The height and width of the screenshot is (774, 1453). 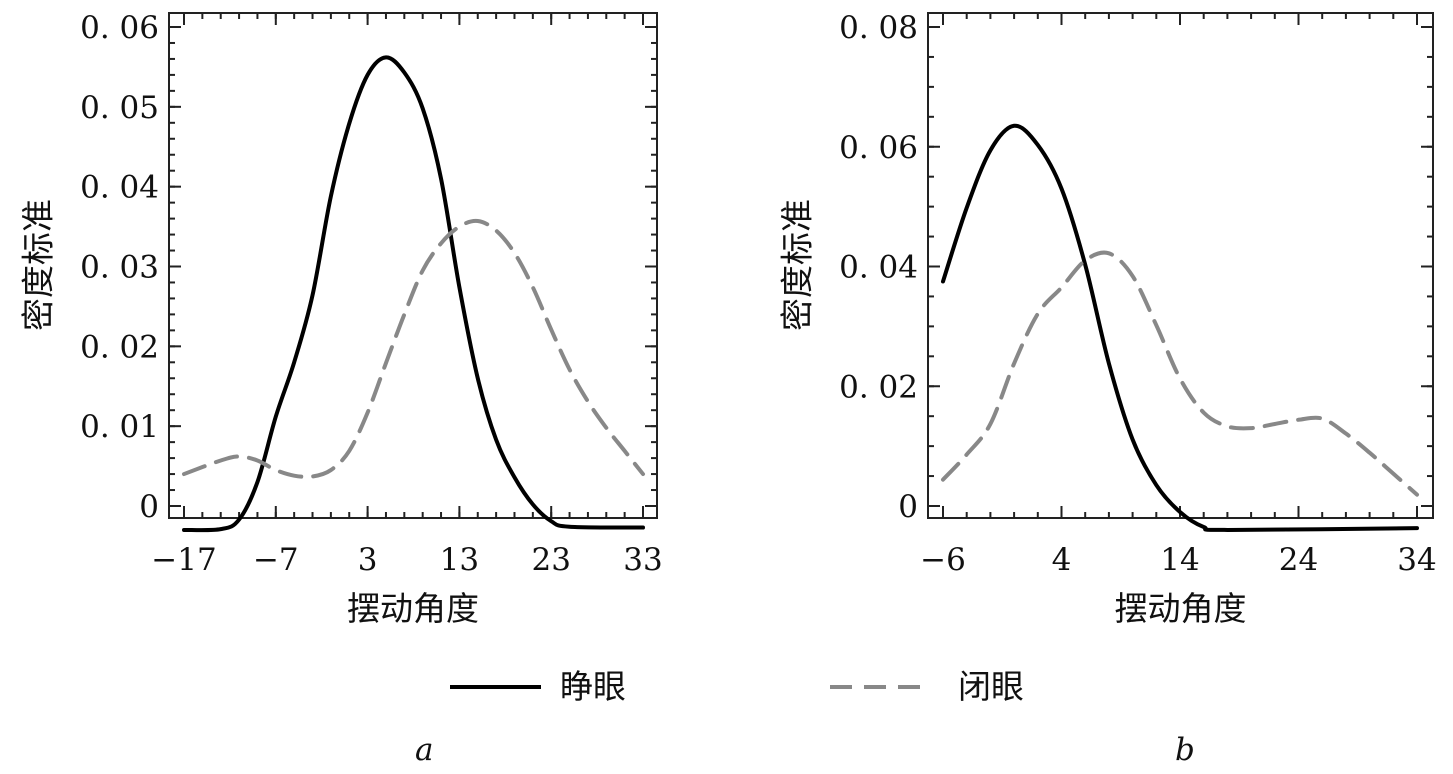 What do you see at coordinates (943, 560) in the screenshot?
I see `x-tick-label: −6` at bounding box center [943, 560].